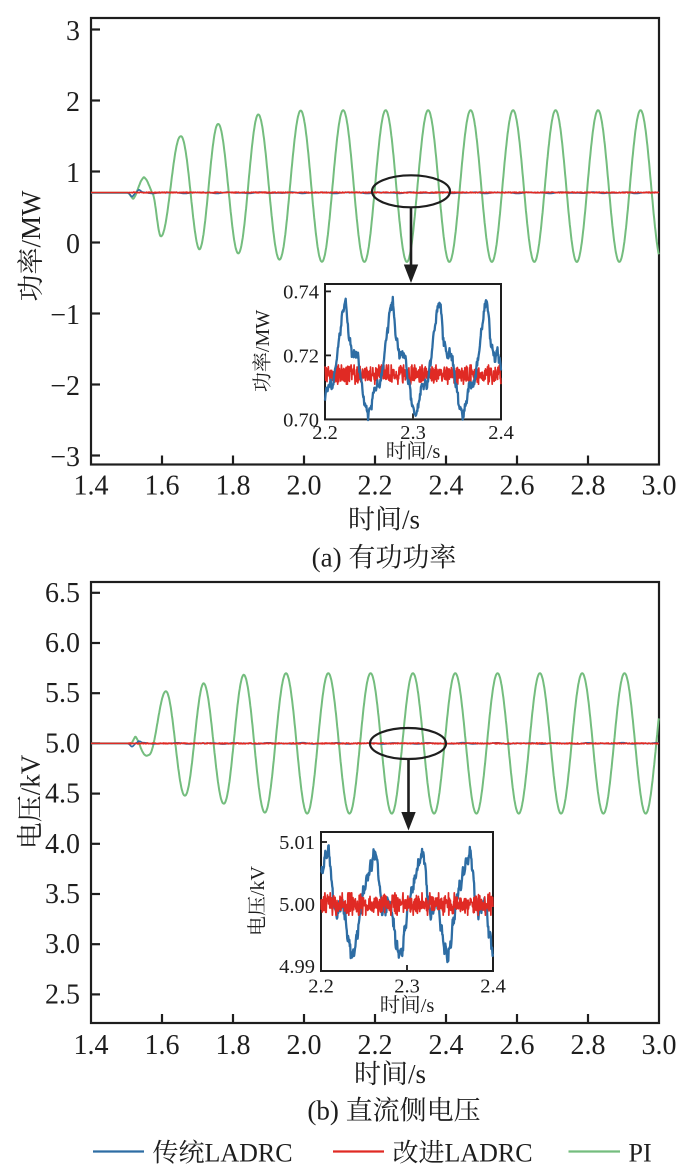 The image size is (700, 1172). What do you see at coordinates (322, 1111) in the screenshot?
I see `svg-text: (b)` at bounding box center [322, 1111].